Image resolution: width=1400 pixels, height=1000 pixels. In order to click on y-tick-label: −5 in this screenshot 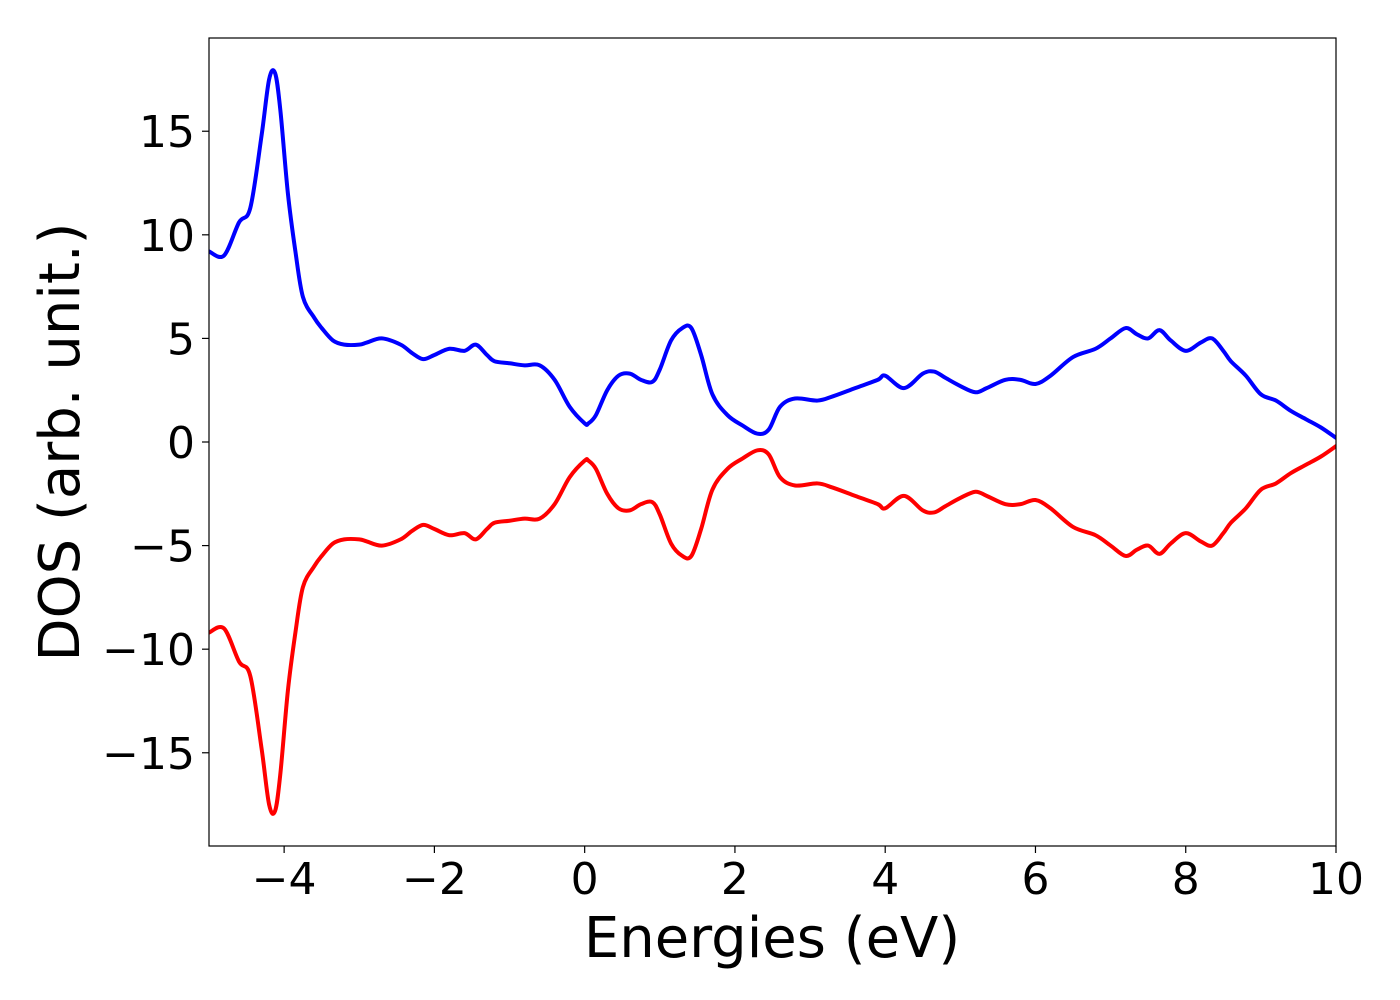, I will do `click(162, 547)`.